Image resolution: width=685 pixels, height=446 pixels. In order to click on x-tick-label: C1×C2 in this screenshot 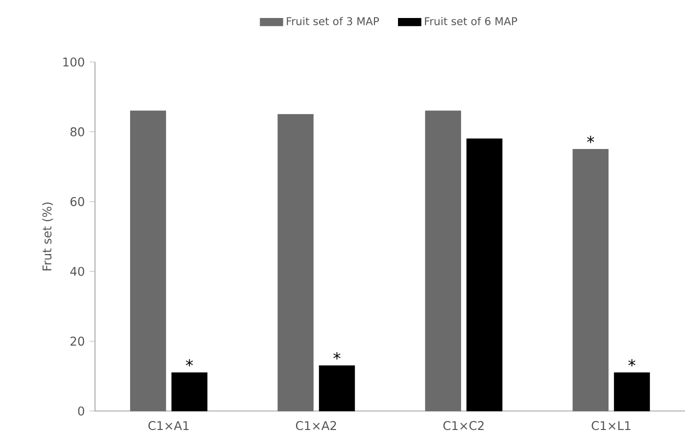, I will do `click(463, 425)`.